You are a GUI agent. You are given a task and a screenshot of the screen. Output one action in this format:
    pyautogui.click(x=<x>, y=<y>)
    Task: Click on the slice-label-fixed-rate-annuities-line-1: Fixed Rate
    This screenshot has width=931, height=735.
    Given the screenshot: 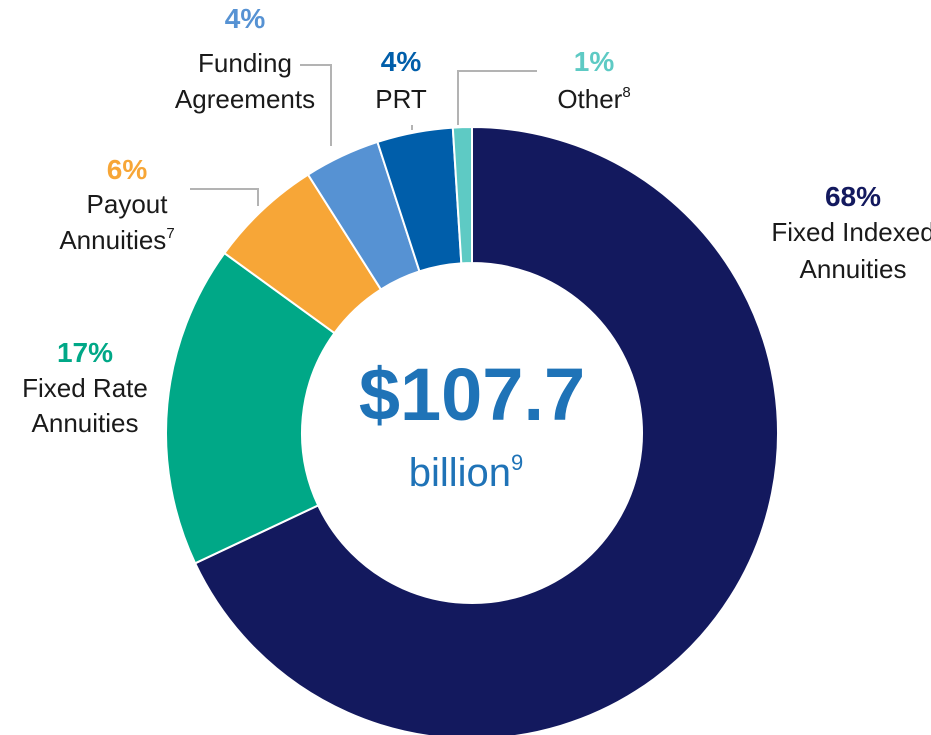 What is the action you would take?
    pyautogui.click(x=85, y=388)
    